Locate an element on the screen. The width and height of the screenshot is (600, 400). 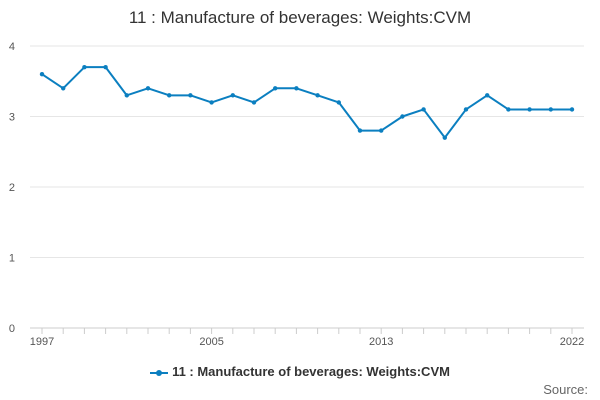
x-tick-labels: 1997 2005 2013 2022 is located at coordinates (307, 342).